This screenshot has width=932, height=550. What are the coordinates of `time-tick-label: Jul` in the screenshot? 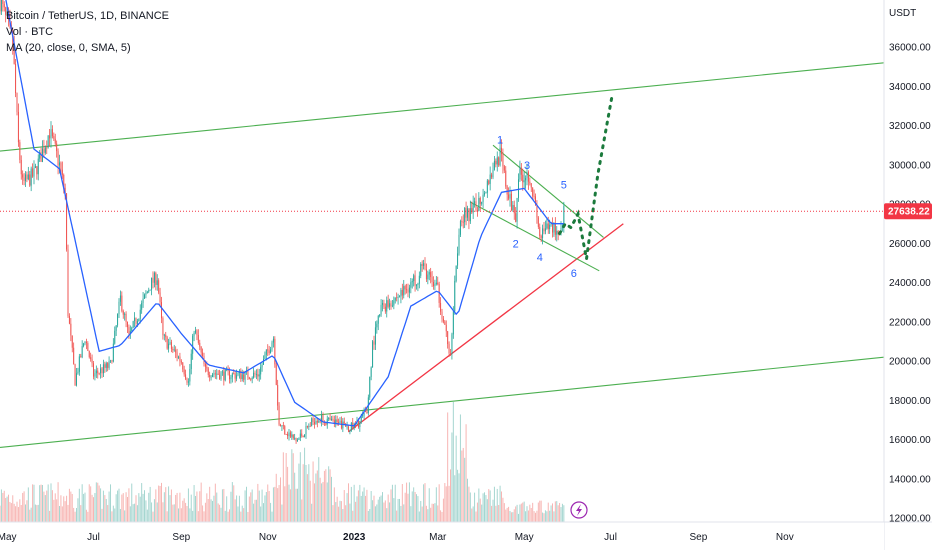 It's located at (93, 537).